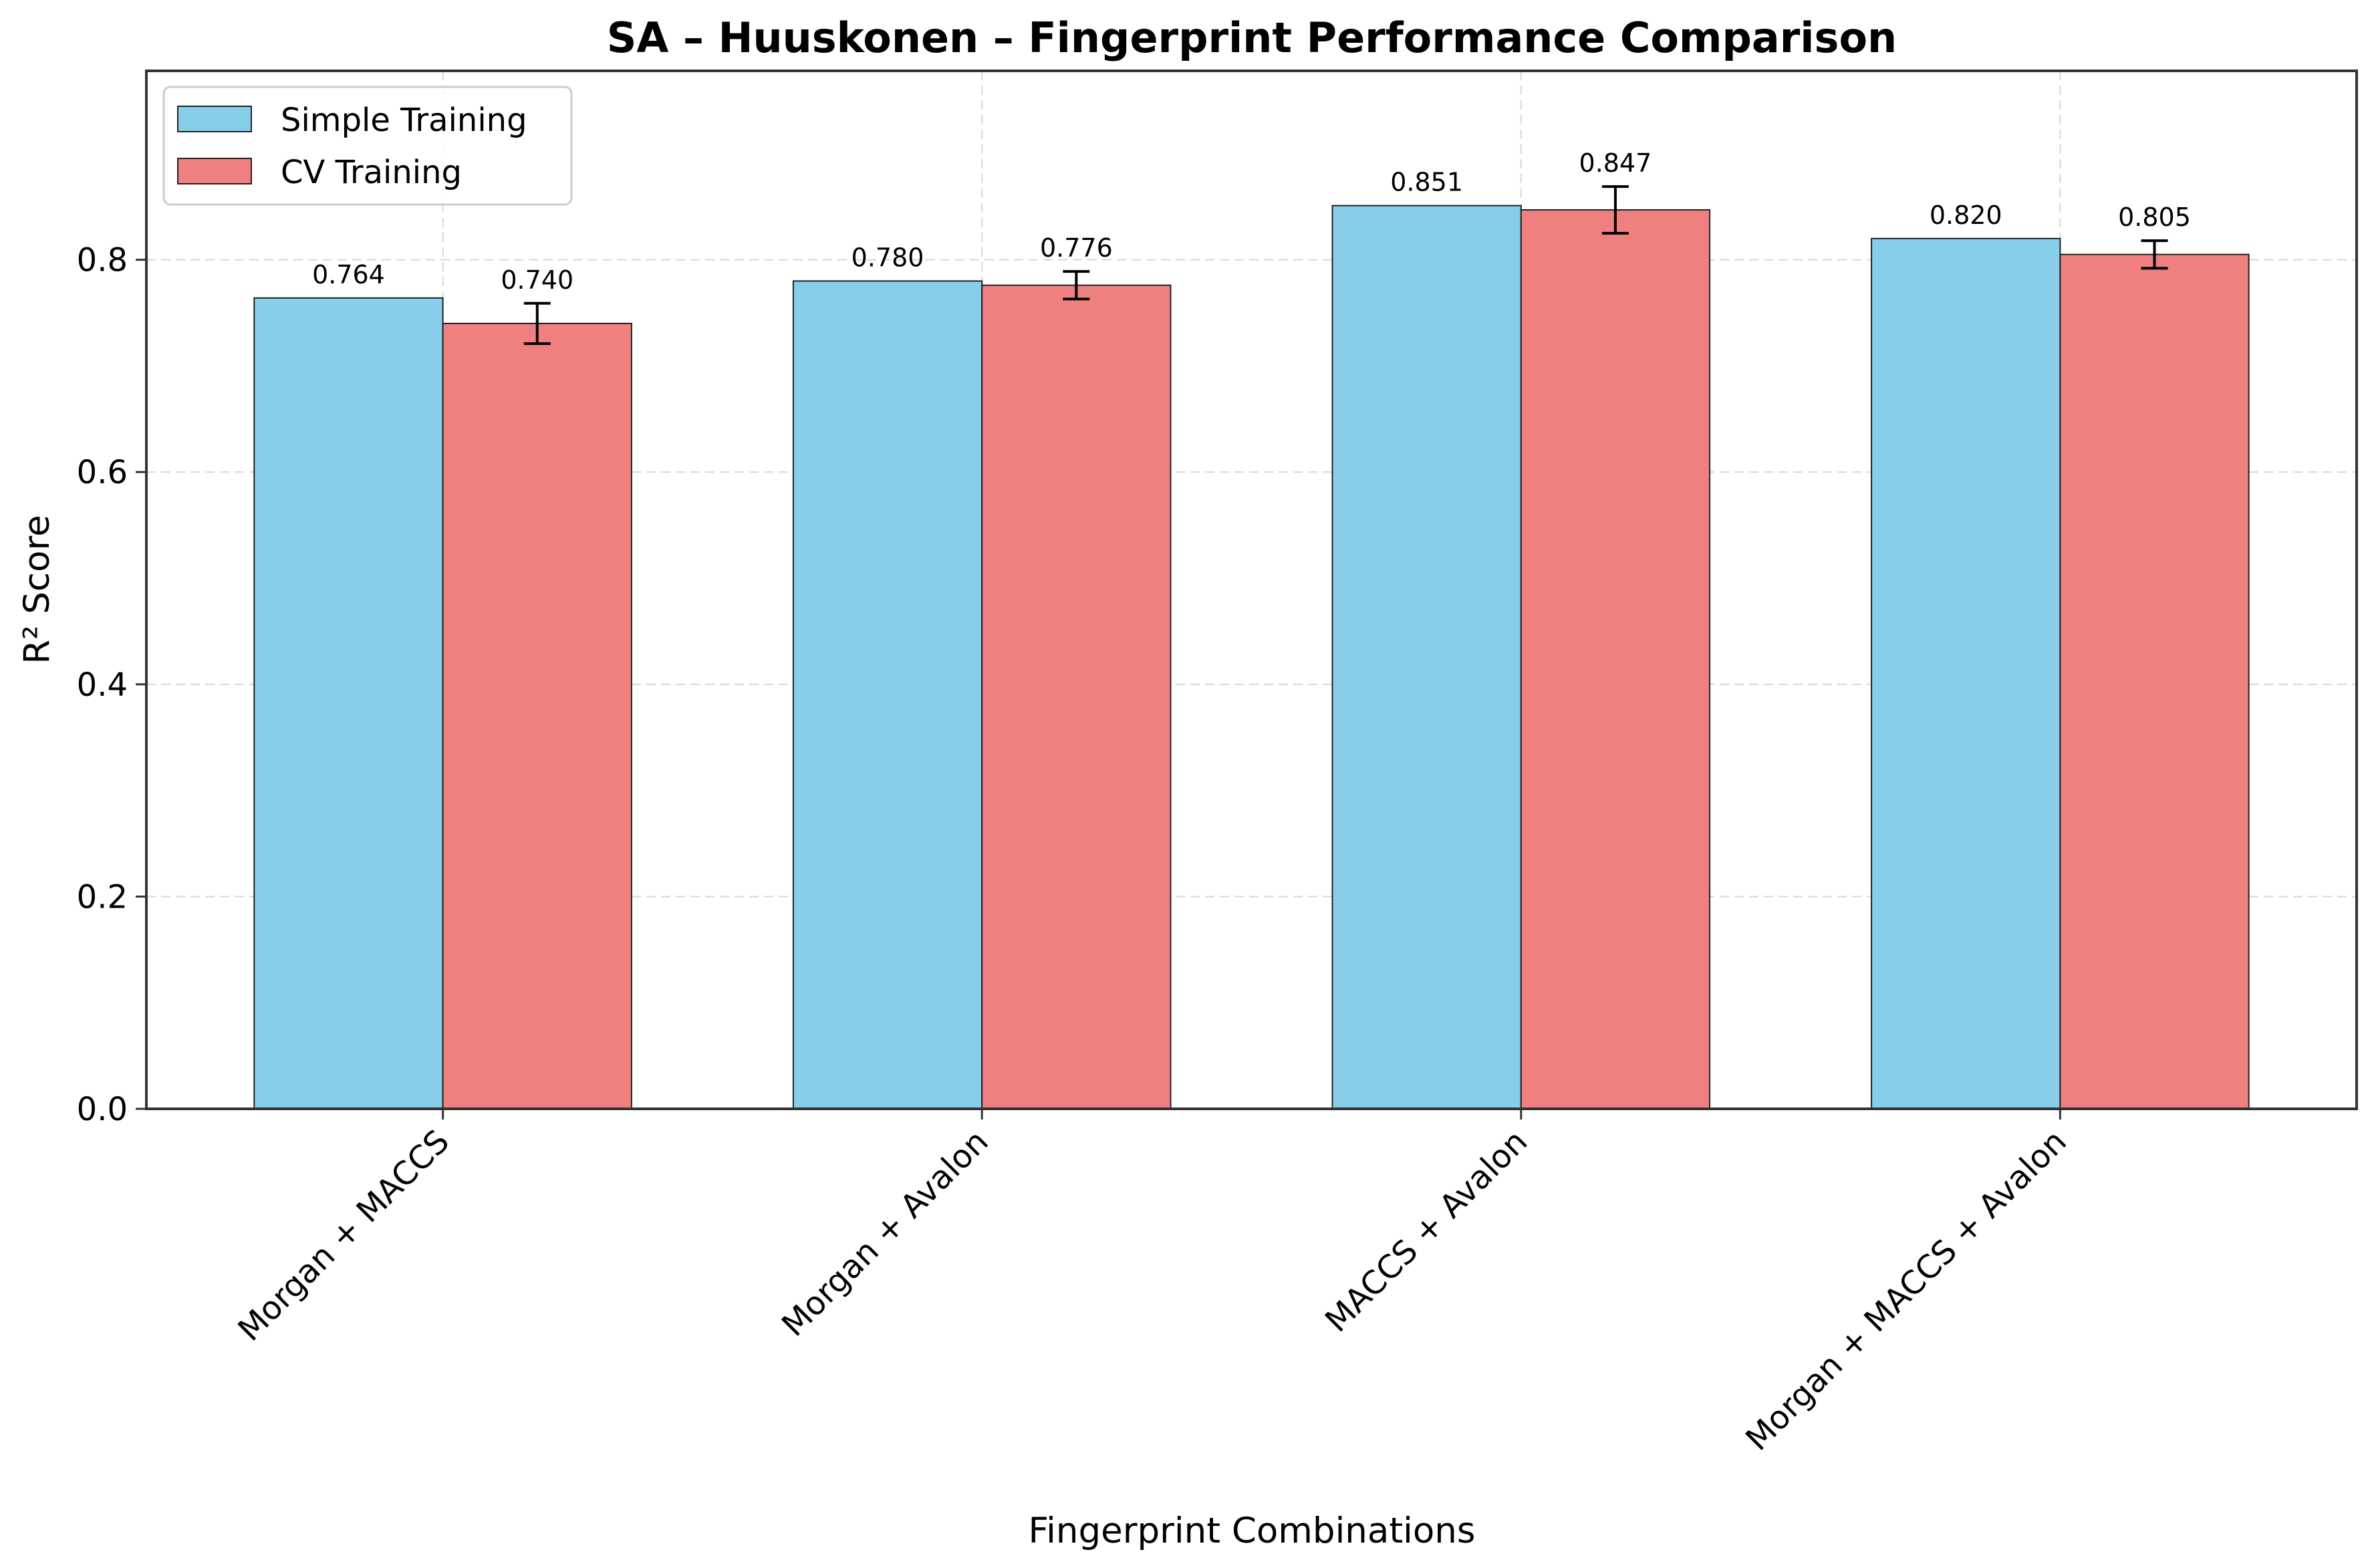 The height and width of the screenshot is (1568, 2368). What do you see at coordinates (103, 472) in the screenshot?
I see `y-tick-label: 0.6` at bounding box center [103, 472].